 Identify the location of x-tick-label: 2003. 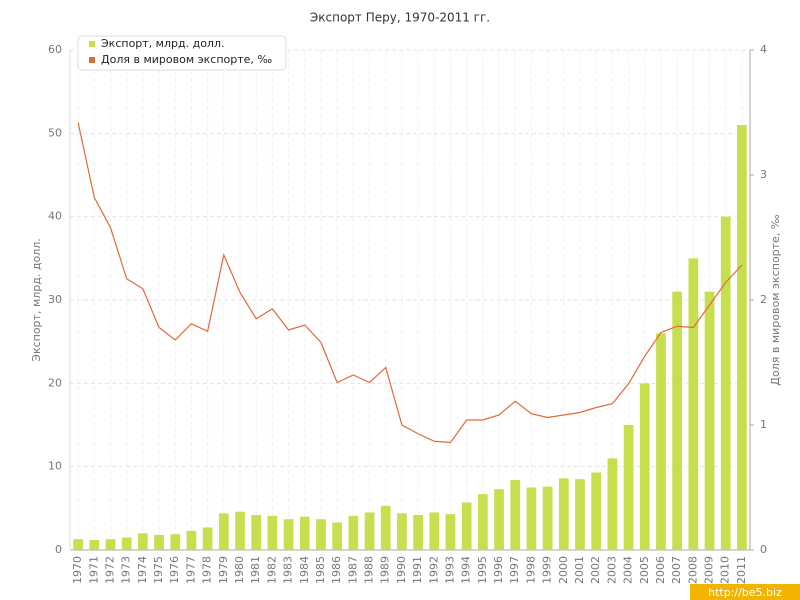
(611, 570).